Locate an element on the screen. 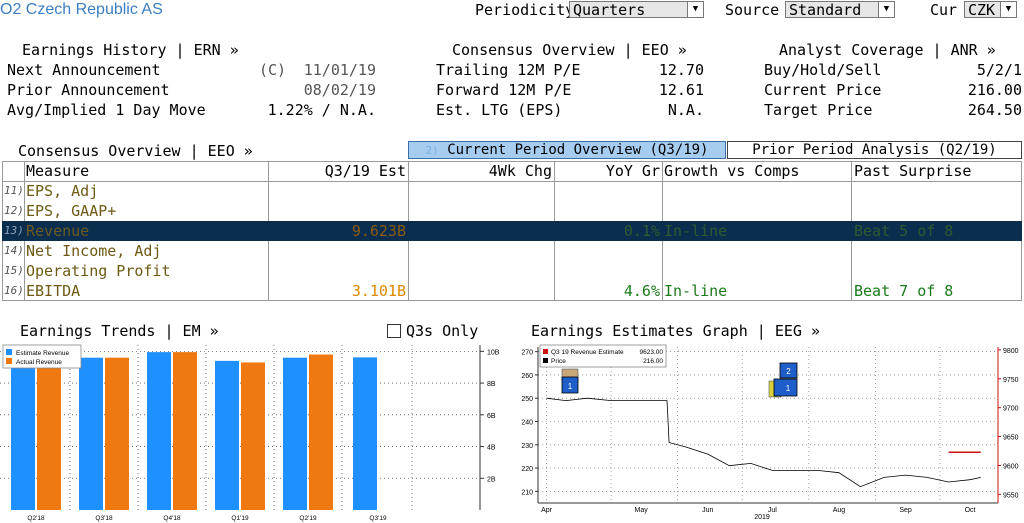  periodicity-value: Quarters is located at coordinates (609, 10).